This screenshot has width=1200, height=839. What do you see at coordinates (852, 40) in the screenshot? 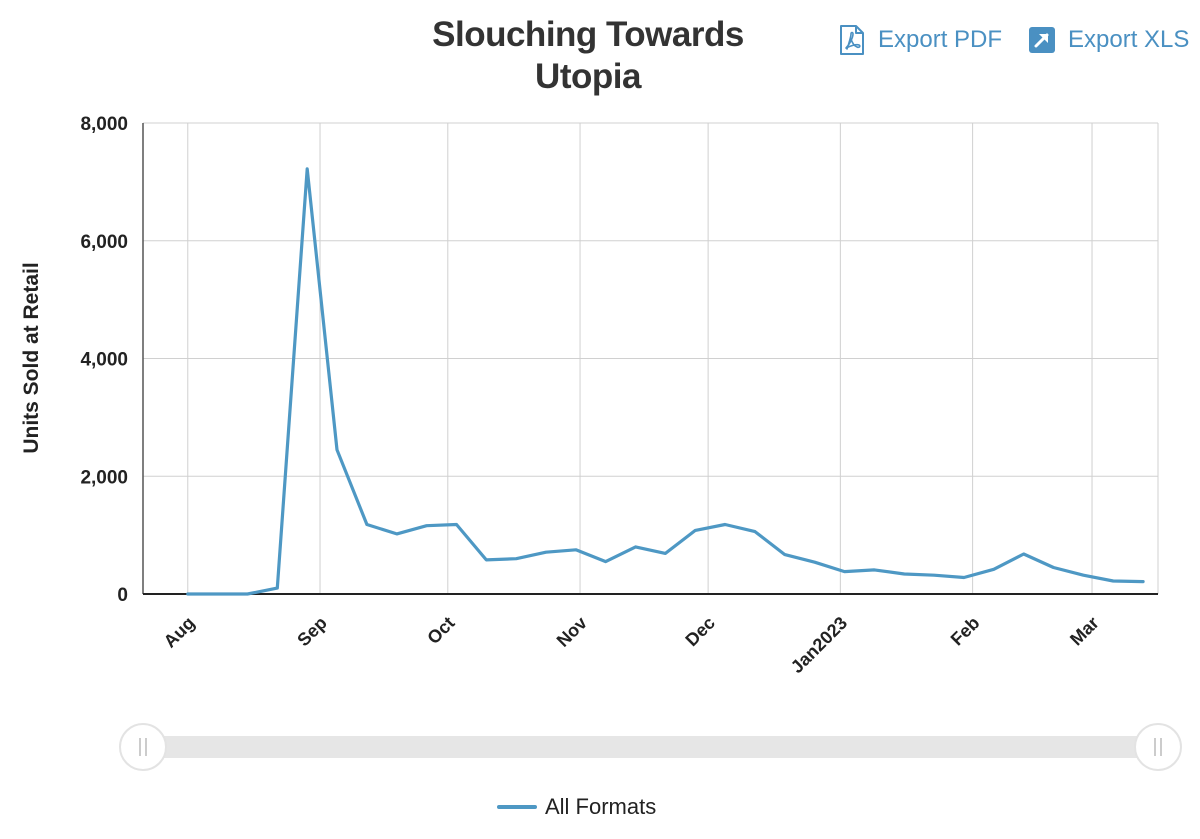
I see `pdf-file-icon` at bounding box center [852, 40].